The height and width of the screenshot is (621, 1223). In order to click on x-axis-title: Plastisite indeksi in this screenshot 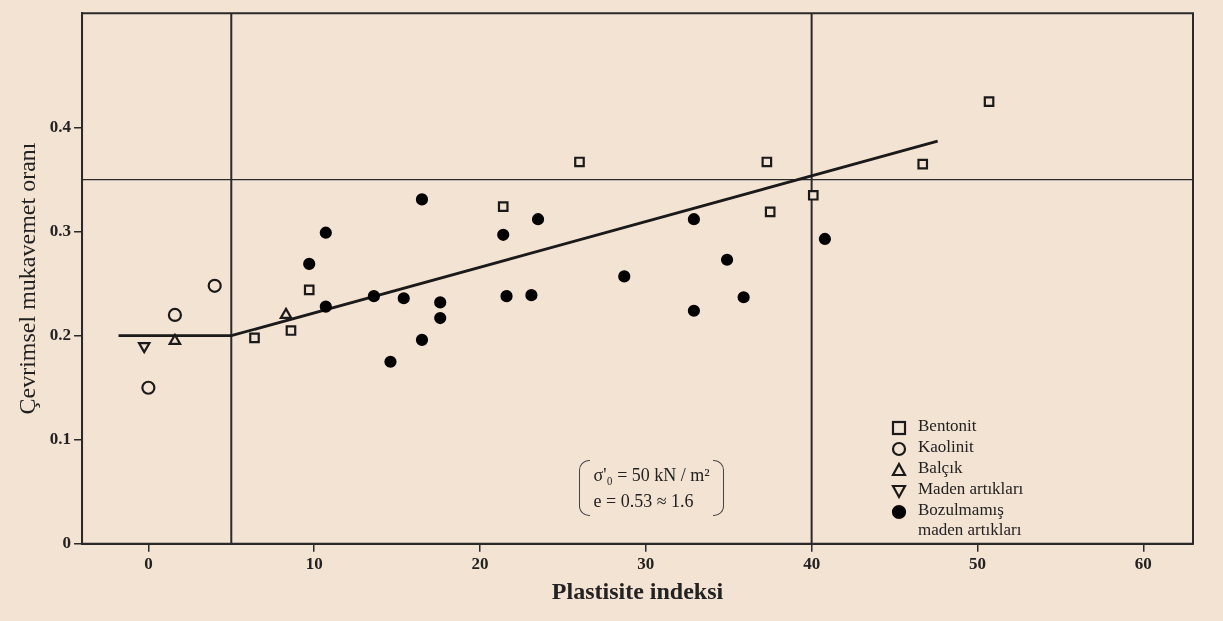, I will do `click(637, 590)`.